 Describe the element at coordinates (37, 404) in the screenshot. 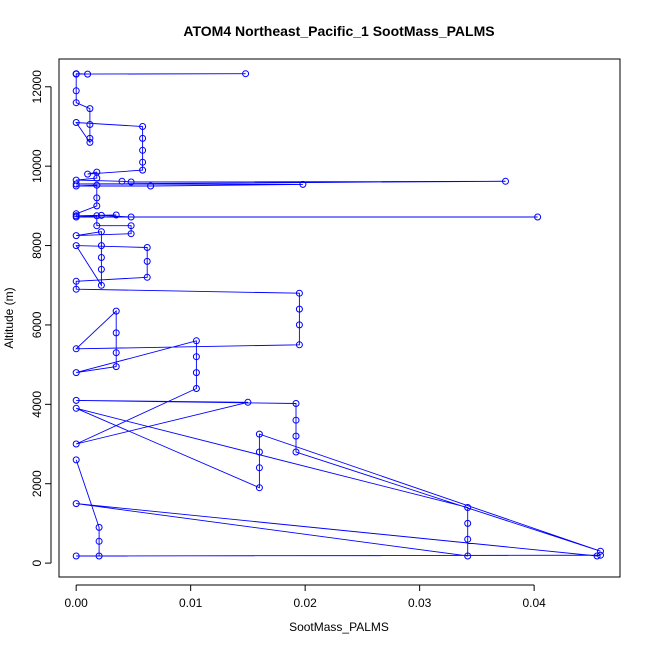

I see `y-tick-label: 4000` at that location.